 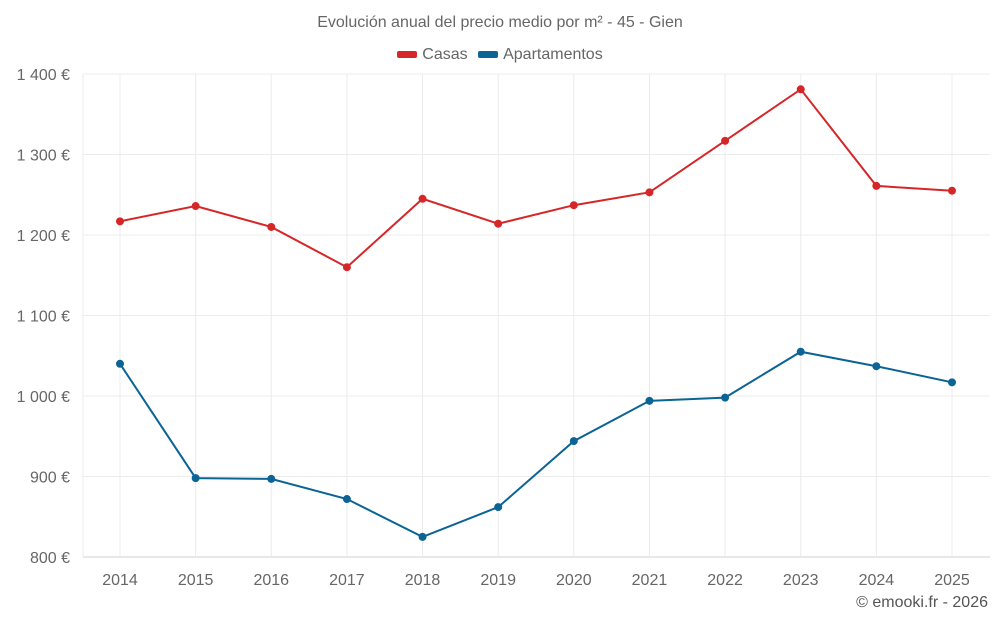 What do you see at coordinates (43, 156) in the screenshot?
I see `y-tick-label: 1 300 €` at bounding box center [43, 156].